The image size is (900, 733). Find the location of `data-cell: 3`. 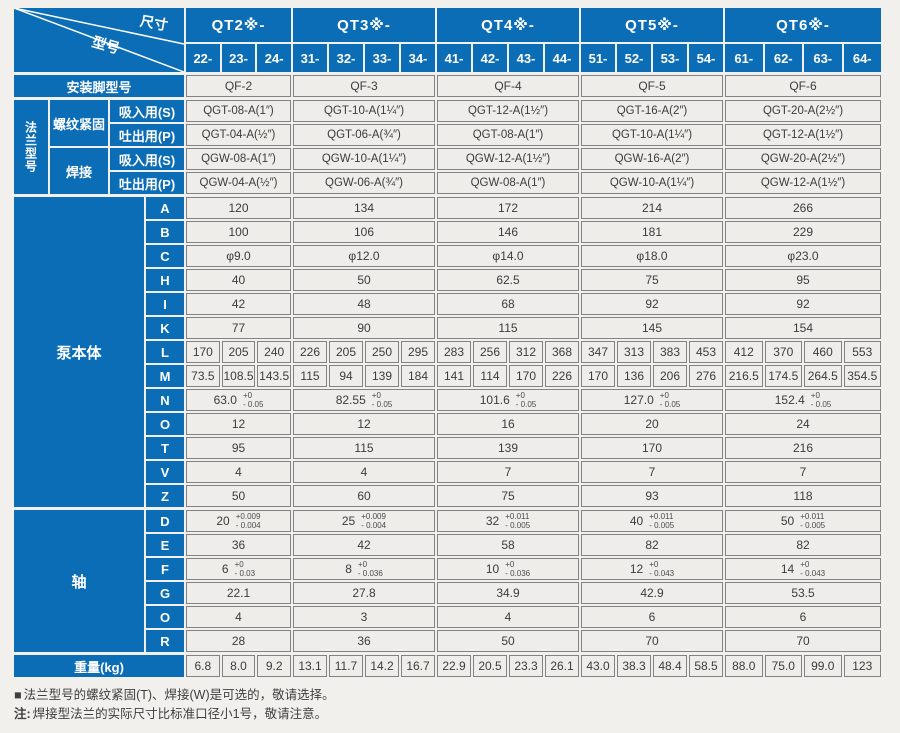

data-cell: 3 is located at coordinates (364, 617).